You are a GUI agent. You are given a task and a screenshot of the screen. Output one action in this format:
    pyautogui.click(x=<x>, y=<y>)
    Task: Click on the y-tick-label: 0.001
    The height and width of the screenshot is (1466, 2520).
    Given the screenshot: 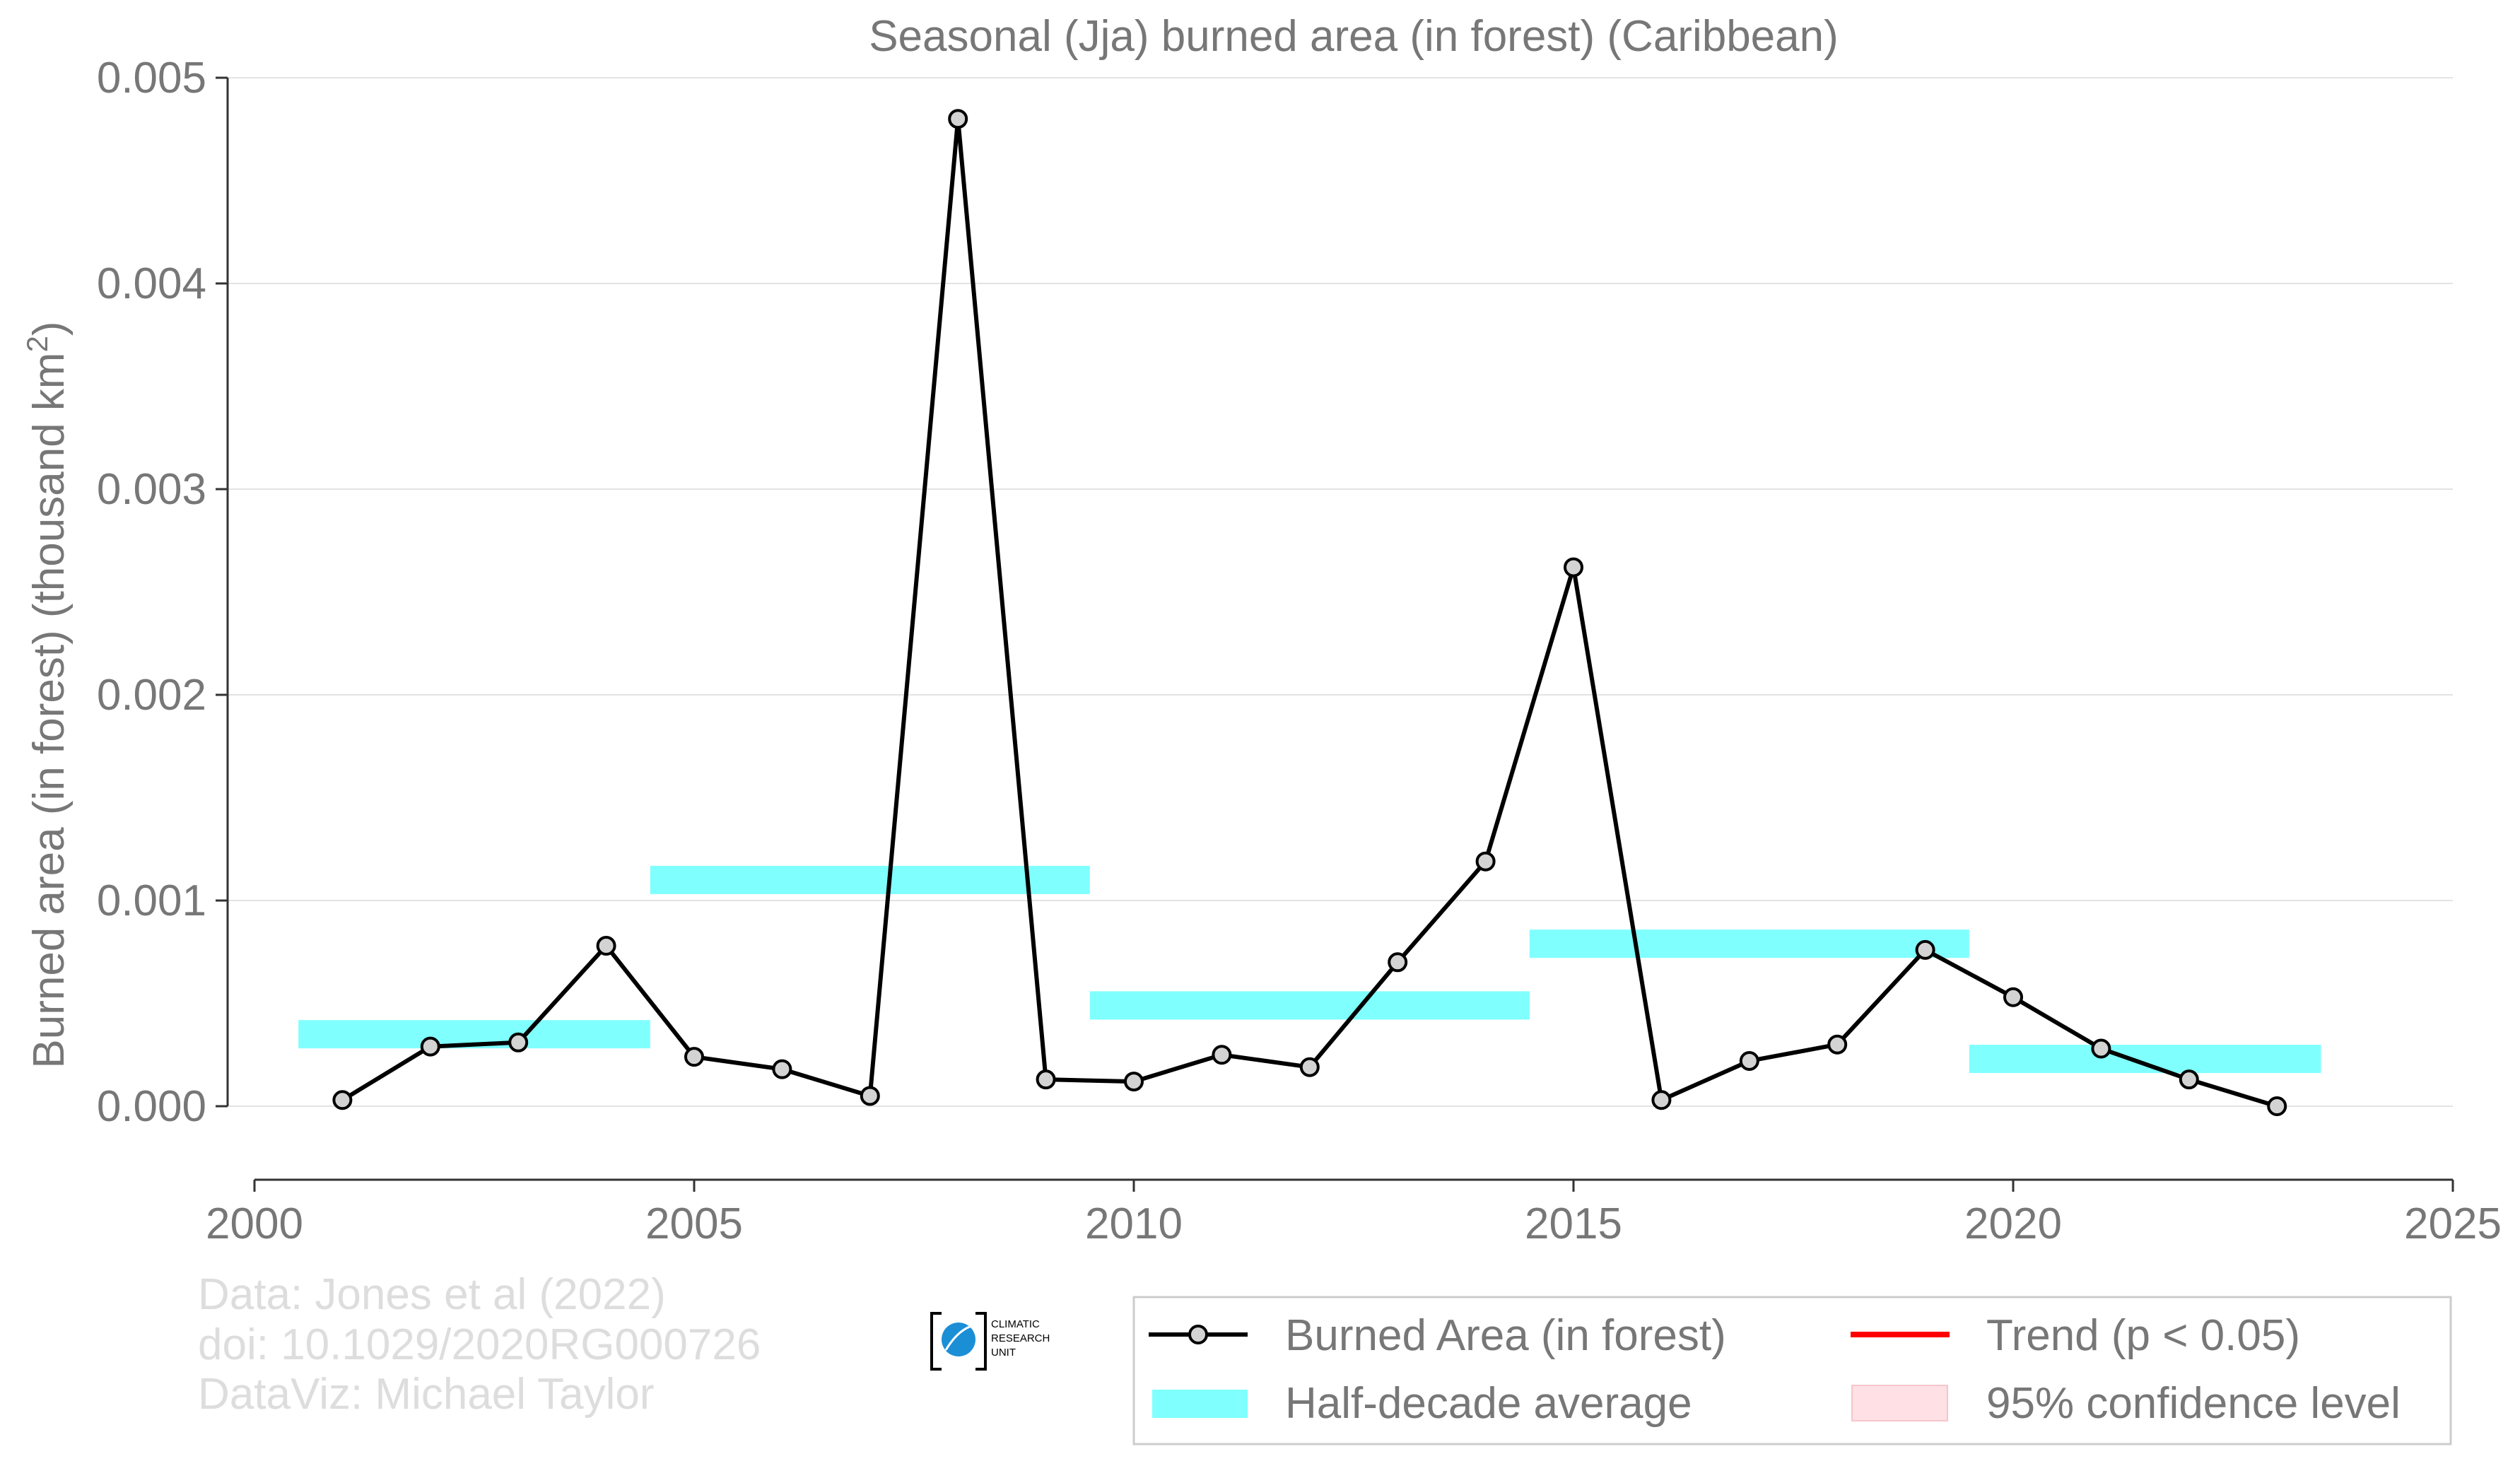 What is the action you would take?
    pyautogui.click(x=151, y=900)
    